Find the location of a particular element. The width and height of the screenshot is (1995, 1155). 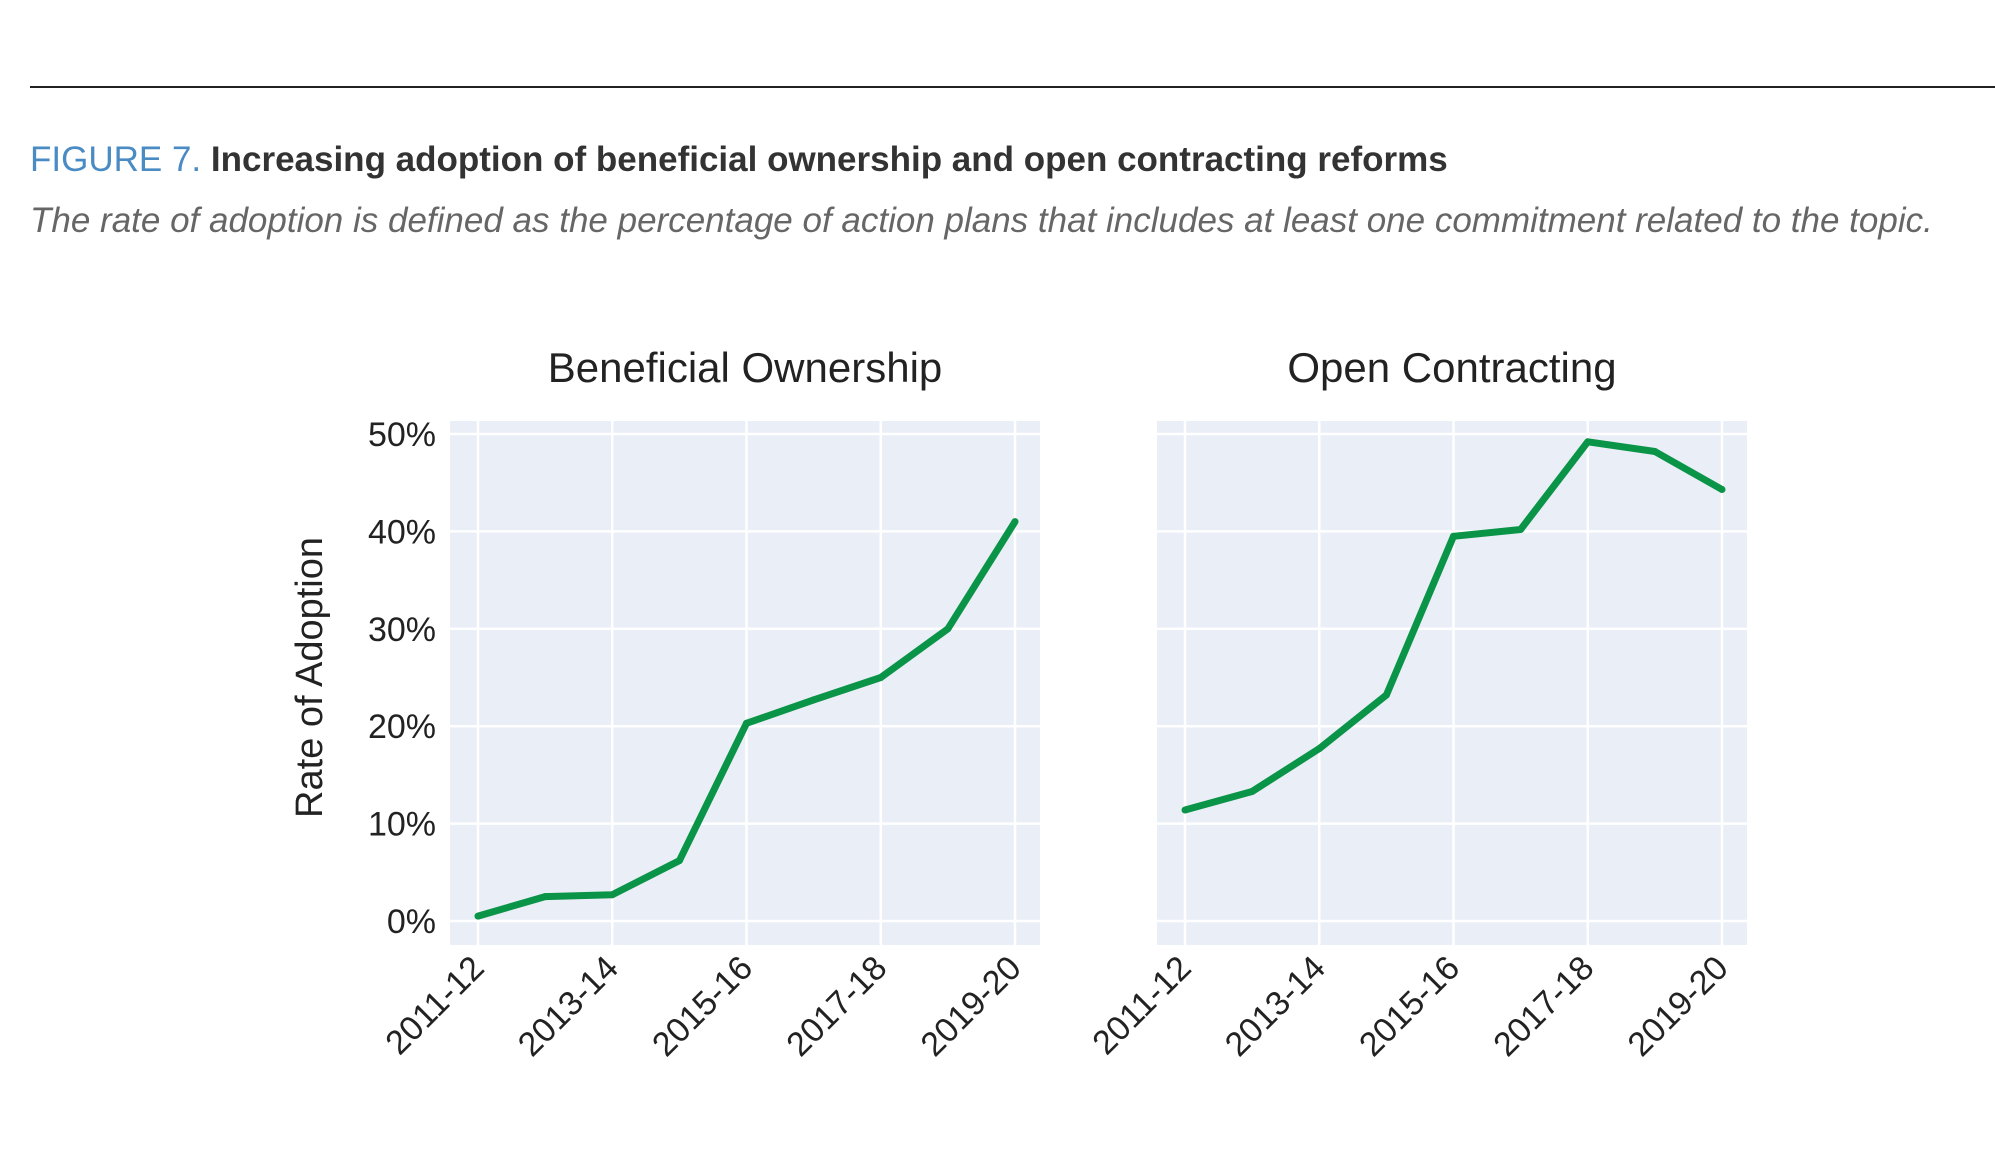

open-contracting-x-tick-label: 2013-14 is located at coordinates (1275, 1006).